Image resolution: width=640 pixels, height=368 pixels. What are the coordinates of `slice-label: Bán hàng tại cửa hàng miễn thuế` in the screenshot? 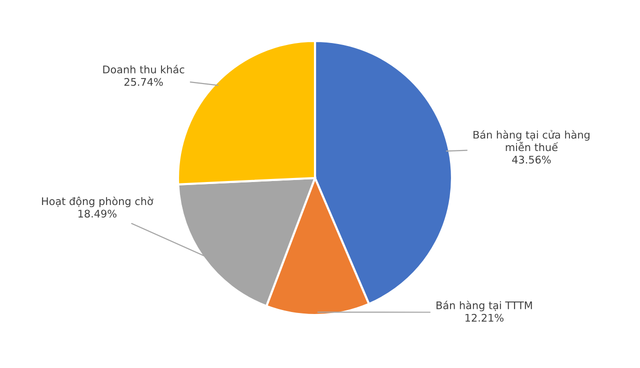 It's located at (532, 141).